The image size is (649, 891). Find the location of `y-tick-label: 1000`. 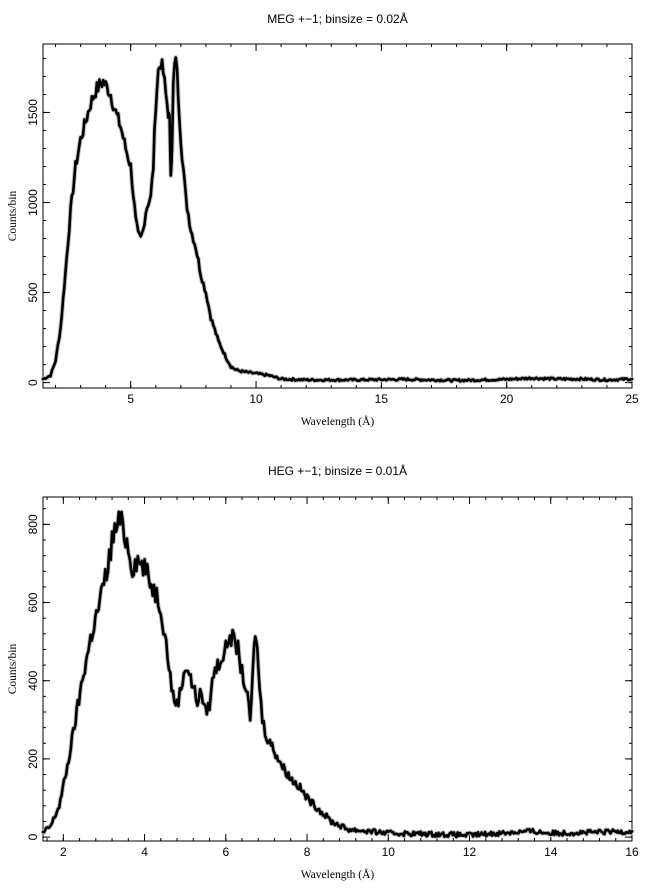

y-tick-label: 1000 is located at coordinates (33, 202).